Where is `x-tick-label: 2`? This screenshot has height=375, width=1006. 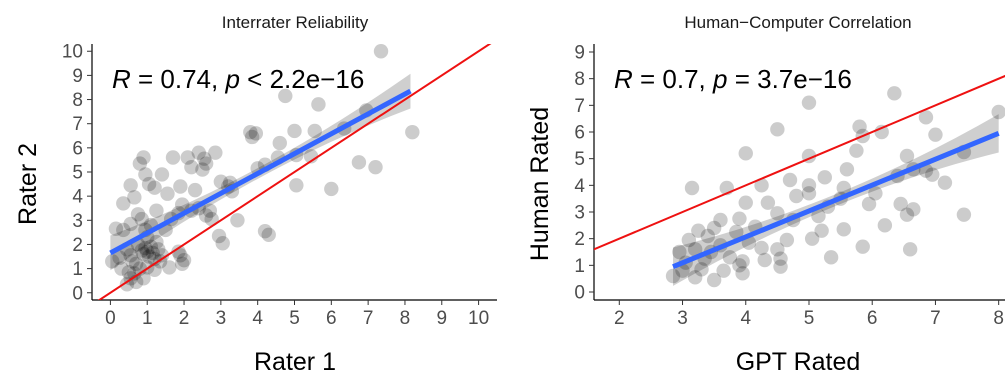 x-tick-label: 2 is located at coordinates (184, 318).